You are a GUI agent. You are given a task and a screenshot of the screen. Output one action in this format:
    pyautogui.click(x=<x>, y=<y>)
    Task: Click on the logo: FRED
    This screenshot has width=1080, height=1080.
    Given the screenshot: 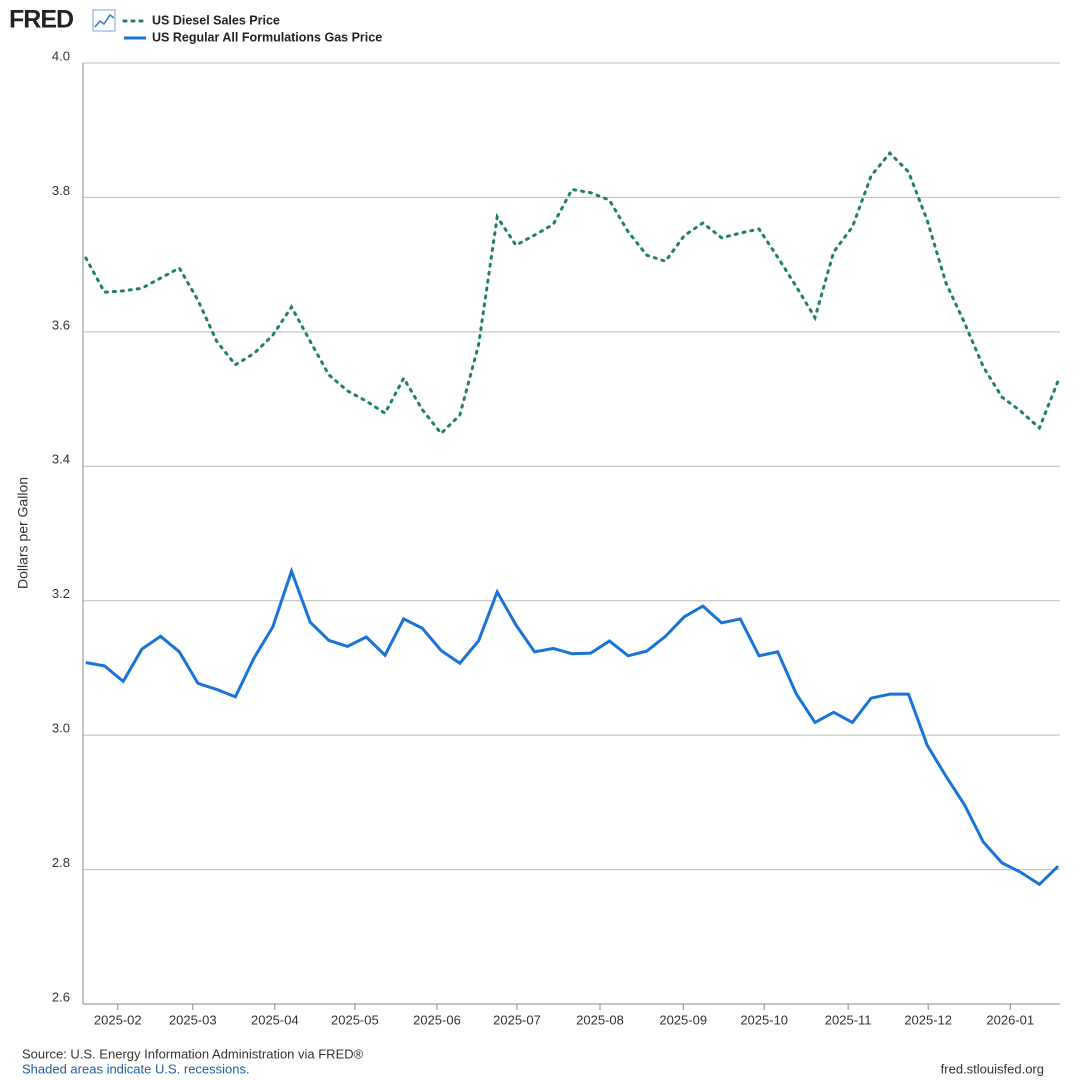 What is the action you would take?
    pyautogui.click(x=41, y=20)
    